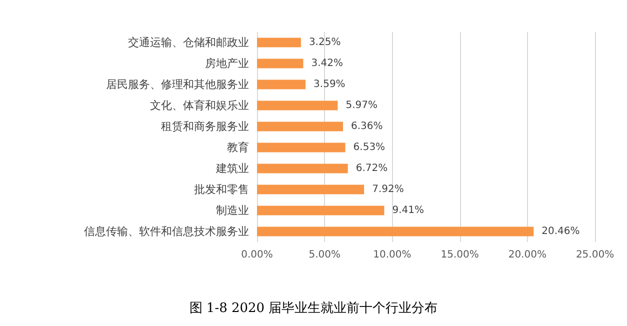 This screenshot has height=326, width=627. Describe the element at coordinates (199, 105) in the screenshot. I see `y-tick-label: 文化、体育和娱乐业` at that location.